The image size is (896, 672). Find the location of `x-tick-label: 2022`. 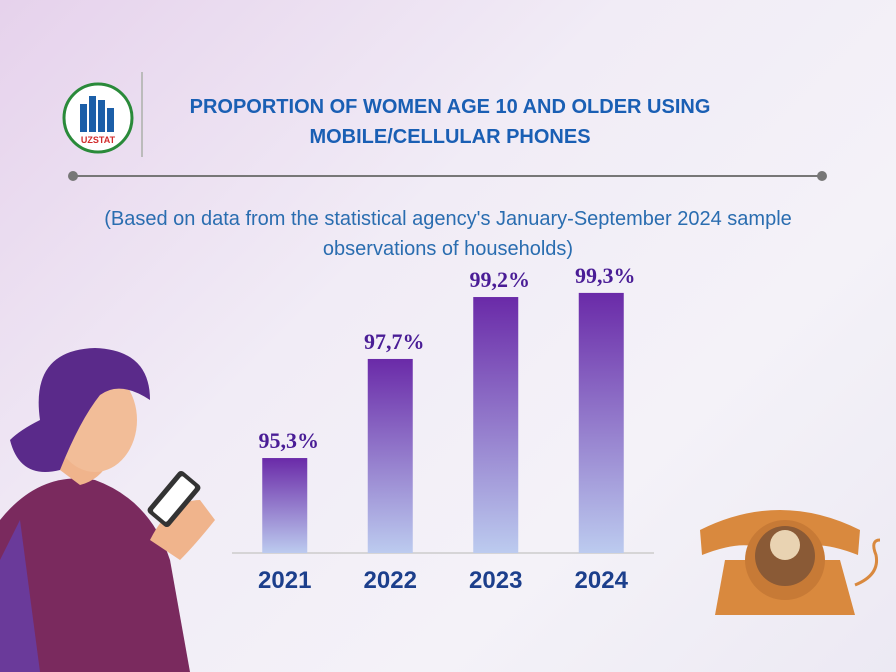

x-tick-label: 2022 is located at coordinates (390, 580).